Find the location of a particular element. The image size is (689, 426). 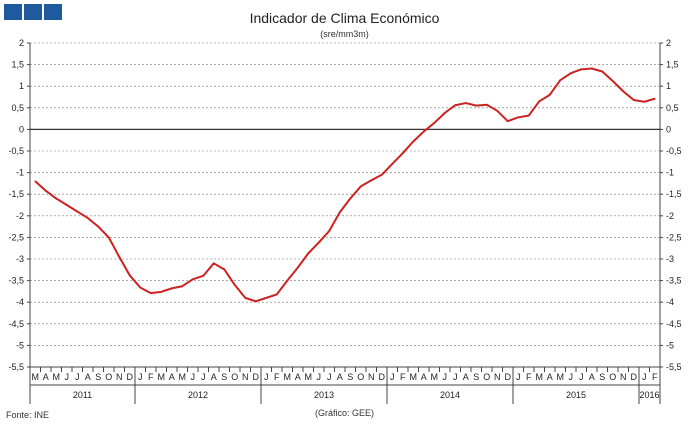

y-tick-label-left: -5 is located at coordinates (20, 345).